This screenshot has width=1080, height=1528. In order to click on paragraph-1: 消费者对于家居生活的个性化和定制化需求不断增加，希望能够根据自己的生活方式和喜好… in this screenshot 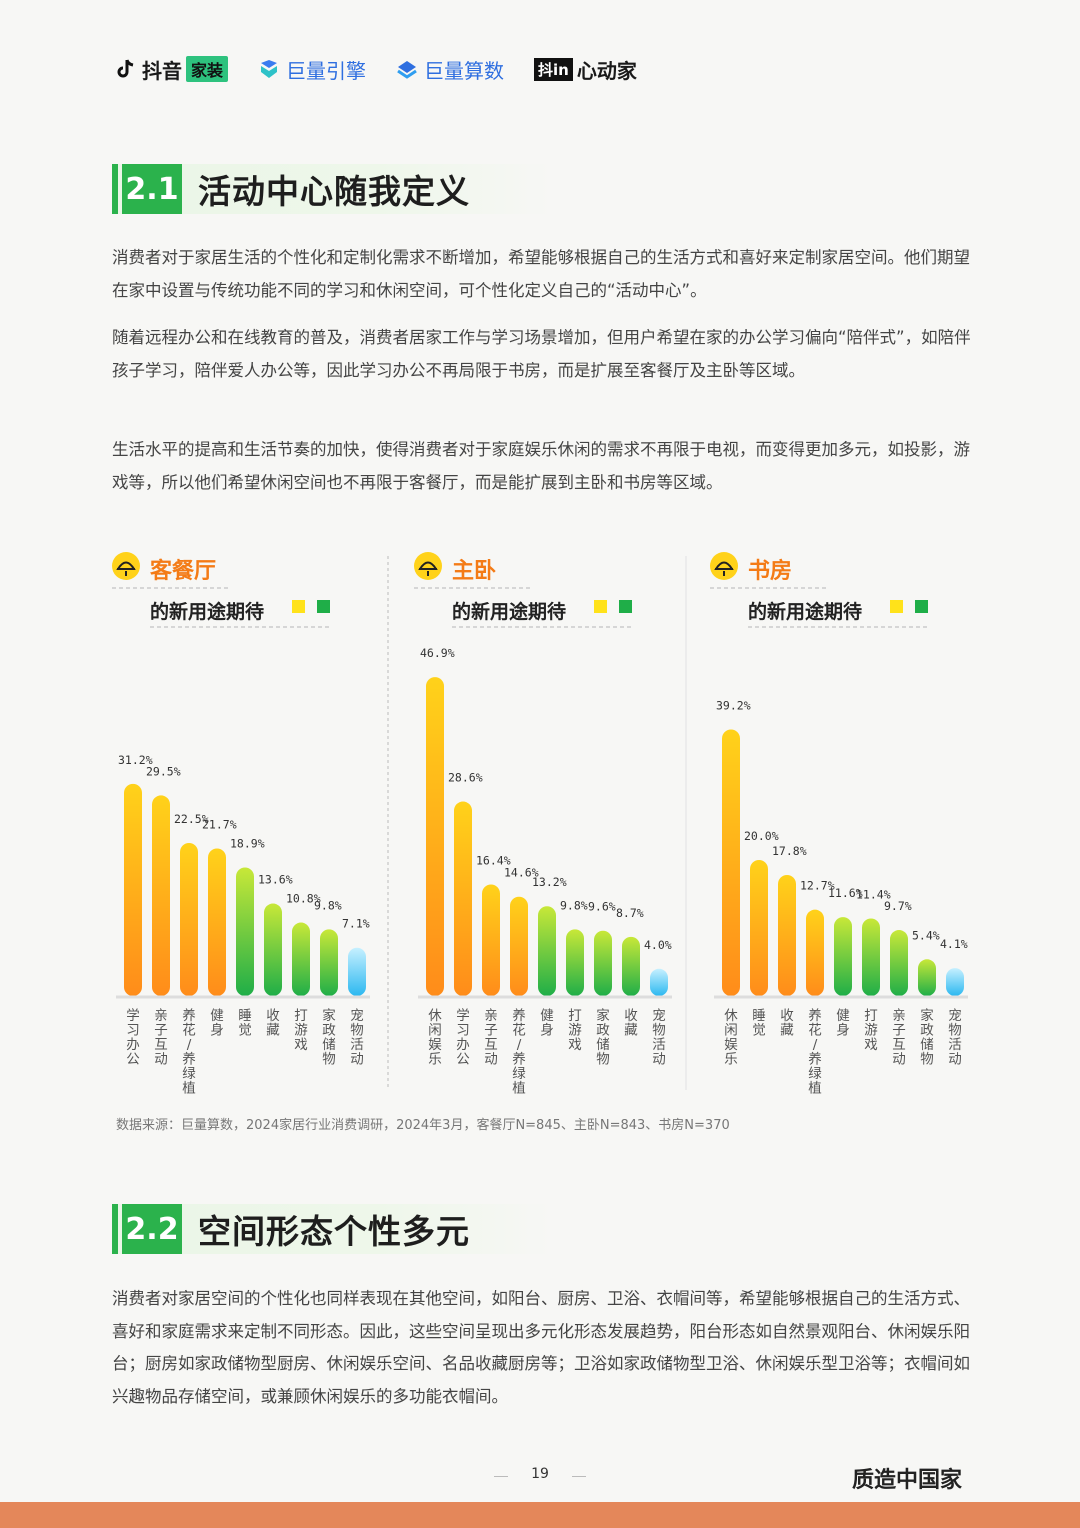, I will do `click(541, 274)`.